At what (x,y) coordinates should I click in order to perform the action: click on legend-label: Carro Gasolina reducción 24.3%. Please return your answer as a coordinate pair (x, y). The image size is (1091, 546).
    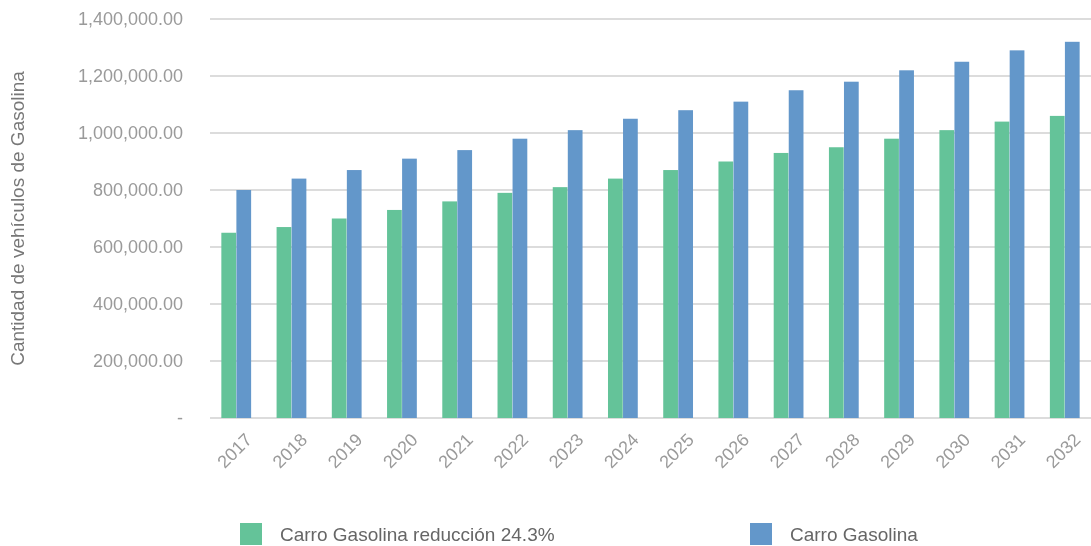
    Looking at the image, I should click on (417, 534).